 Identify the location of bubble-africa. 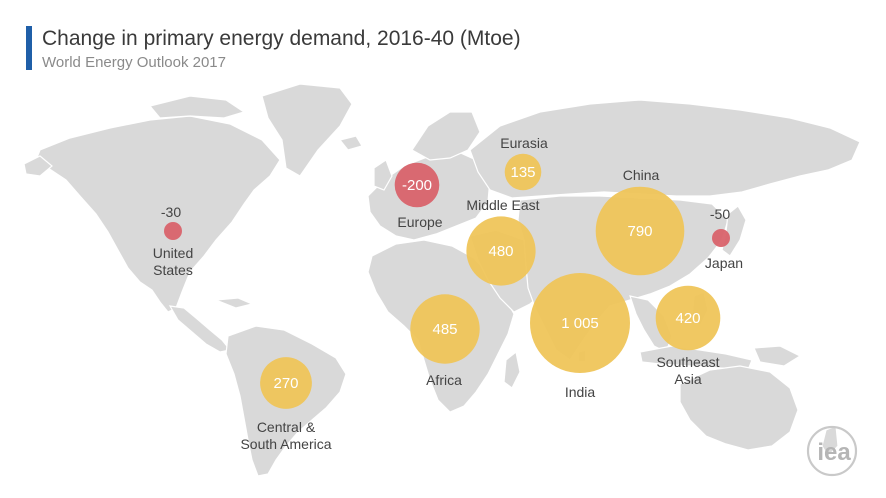
(445, 329).